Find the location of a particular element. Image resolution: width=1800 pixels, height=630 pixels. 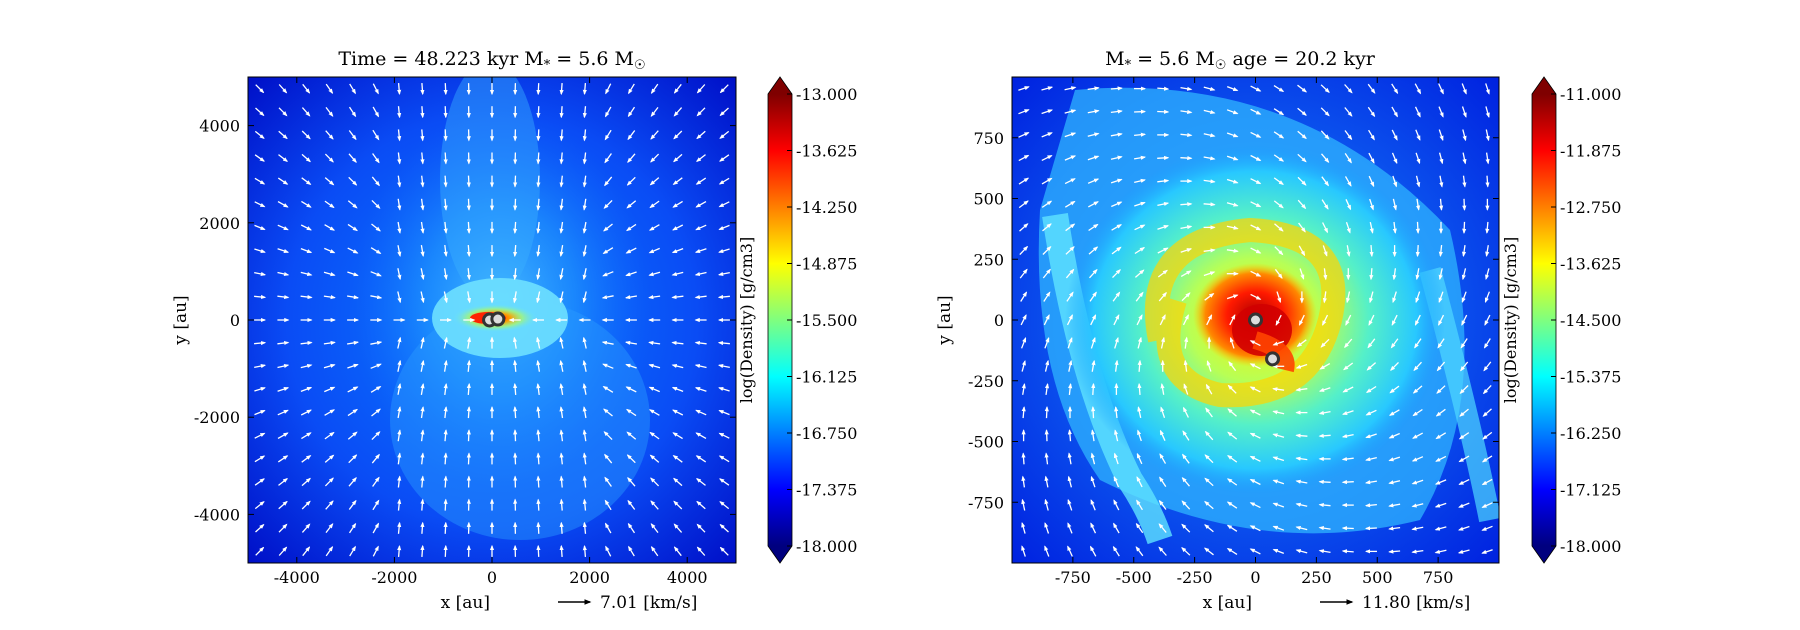

right-sink-particle is located at coordinates (1255, 320).